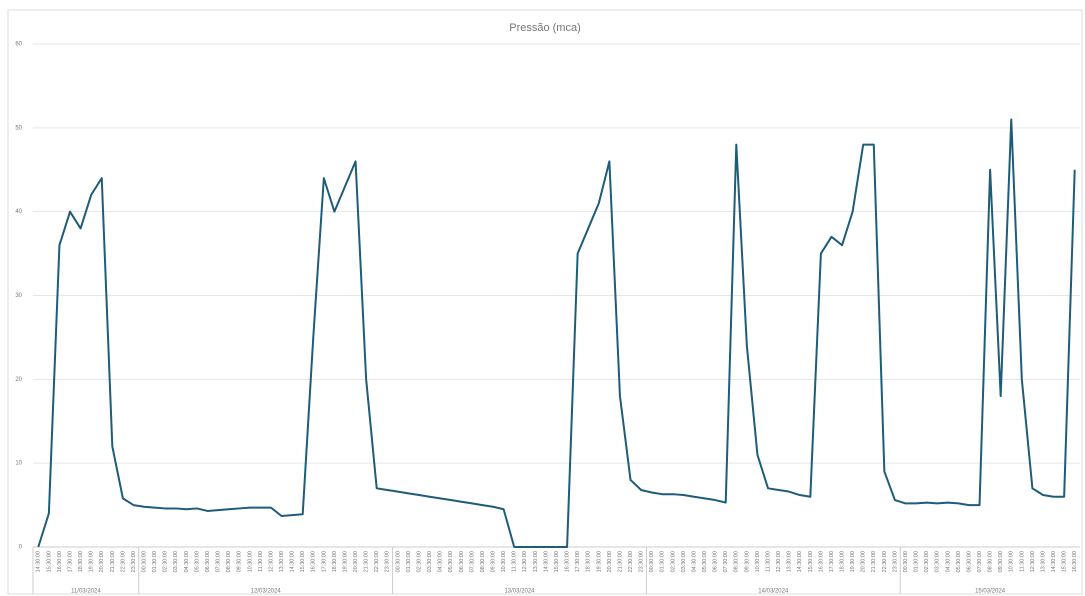 The height and width of the screenshot is (596, 1085). I want to click on date-label: 12/03/2024, so click(266, 592).